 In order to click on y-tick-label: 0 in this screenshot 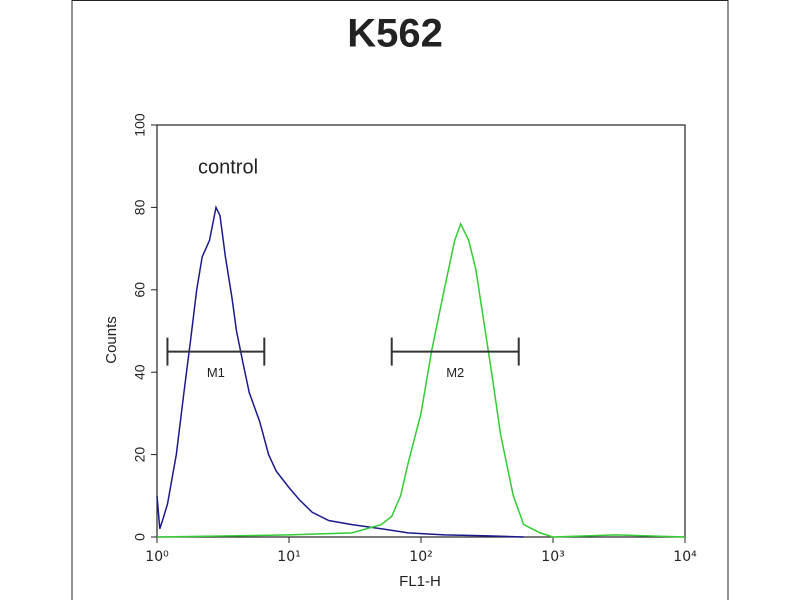, I will do `click(140, 537)`.